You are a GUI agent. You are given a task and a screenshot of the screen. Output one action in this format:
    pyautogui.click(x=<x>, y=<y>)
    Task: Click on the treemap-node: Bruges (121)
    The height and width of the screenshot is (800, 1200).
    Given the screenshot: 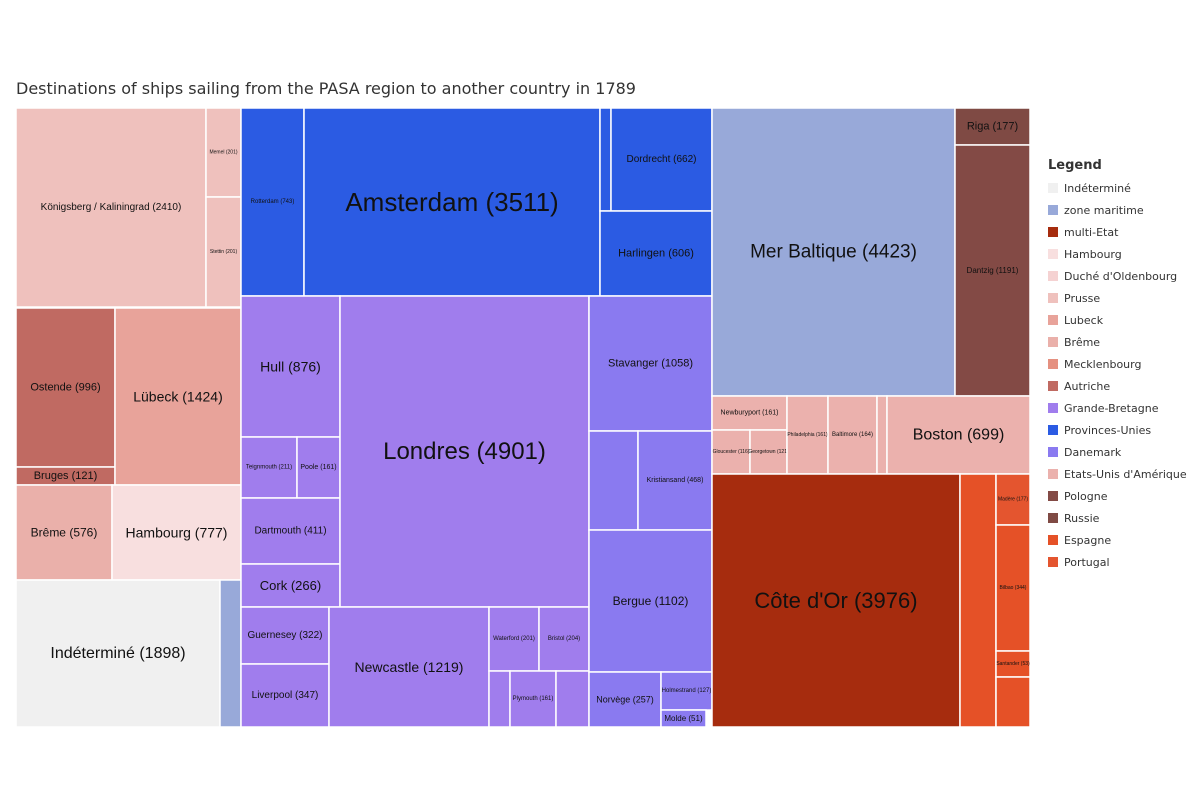 What is the action you would take?
    pyautogui.click(x=65, y=476)
    